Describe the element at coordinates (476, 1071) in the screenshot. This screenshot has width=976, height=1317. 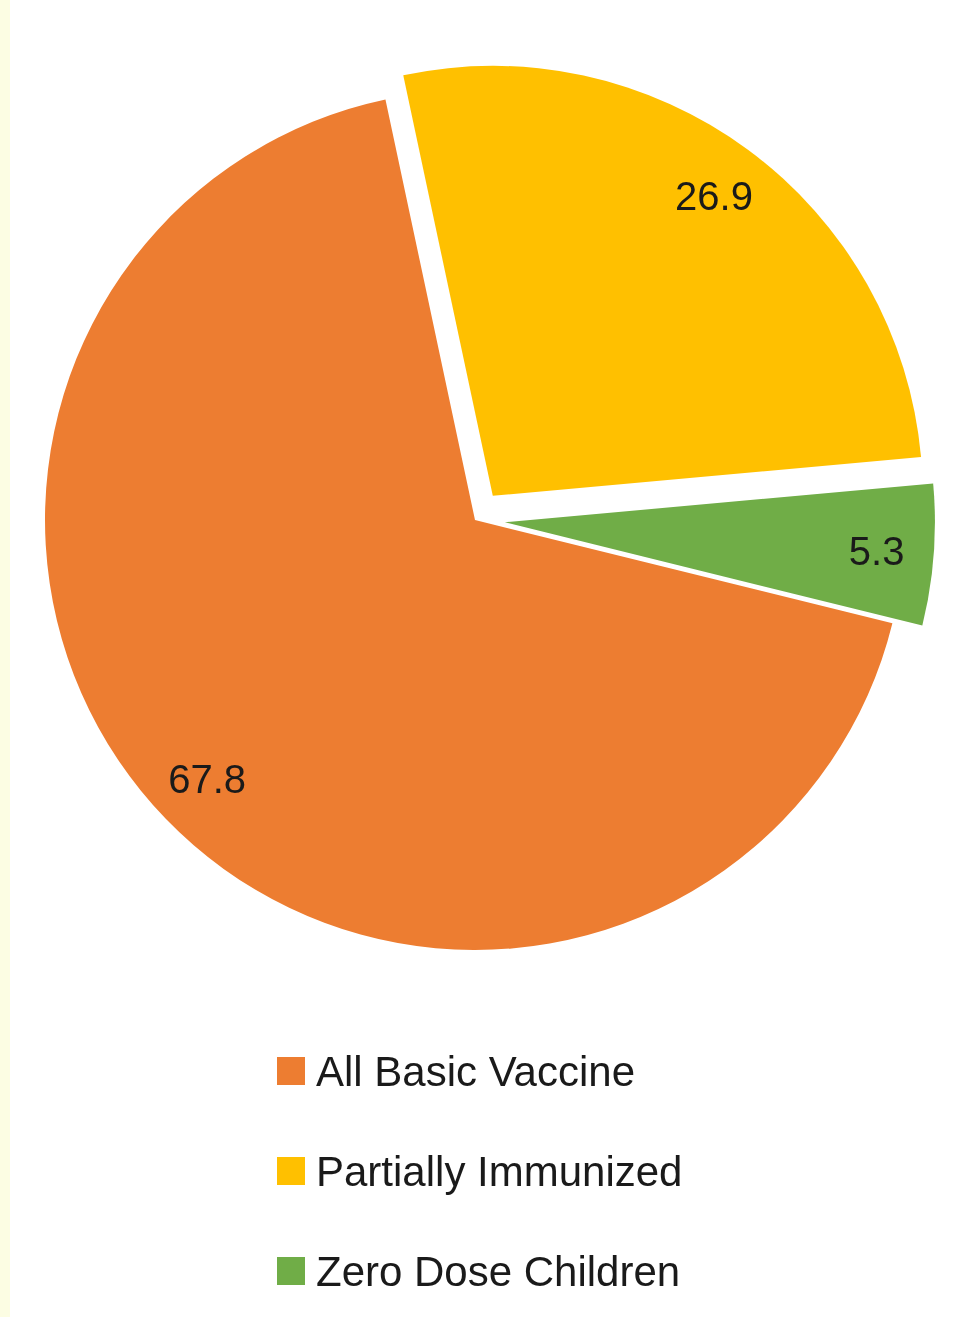
I see `legend-label: All Basic Vaccine` at that location.